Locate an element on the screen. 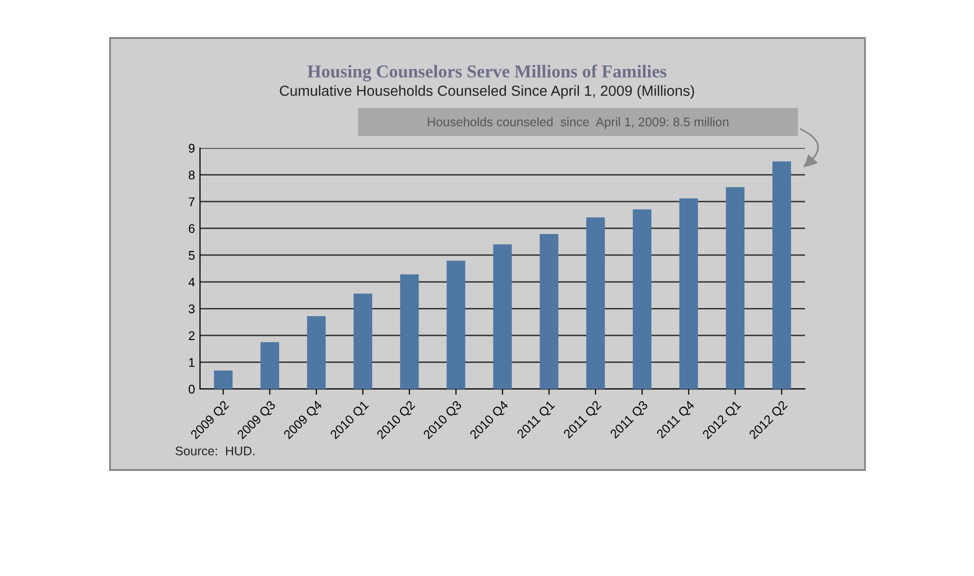 Image resolution: width=974 pixels, height=576 pixels. y-tick-label: 4 is located at coordinates (191, 282).